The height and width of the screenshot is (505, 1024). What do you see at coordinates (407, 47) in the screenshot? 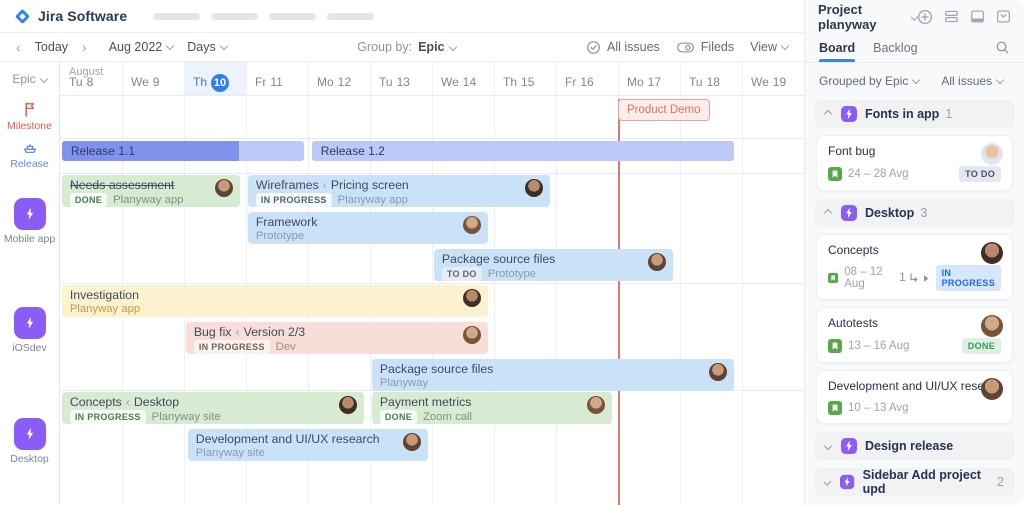
I see `group-by-dropdown: Group by: Epic` at bounding box center [407, 47].